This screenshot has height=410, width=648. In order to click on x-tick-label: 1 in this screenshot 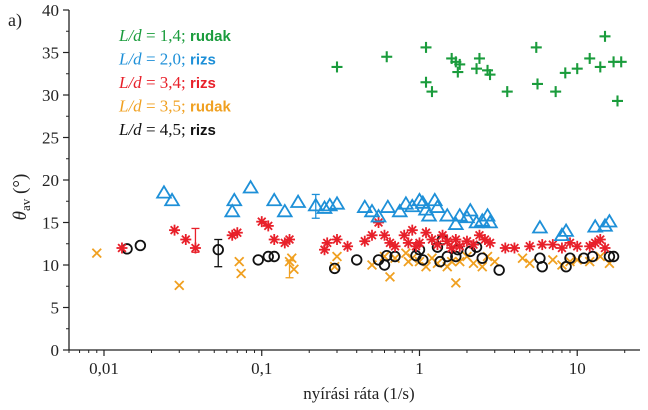, I will do `click(419, 368)`.